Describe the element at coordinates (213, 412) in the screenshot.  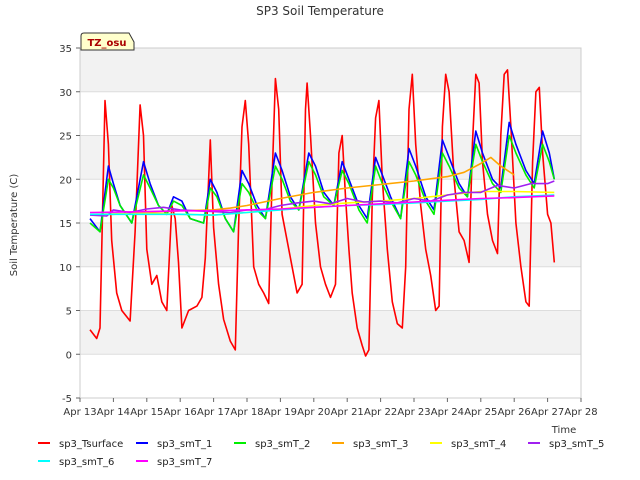
I see `x-tick-label: Apr 17` at that location.